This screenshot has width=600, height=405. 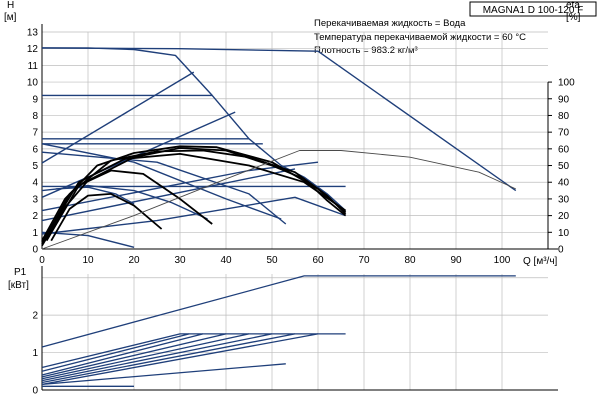 I want to click on qh-y2tick-label: 80, so click(x=564, y=116).